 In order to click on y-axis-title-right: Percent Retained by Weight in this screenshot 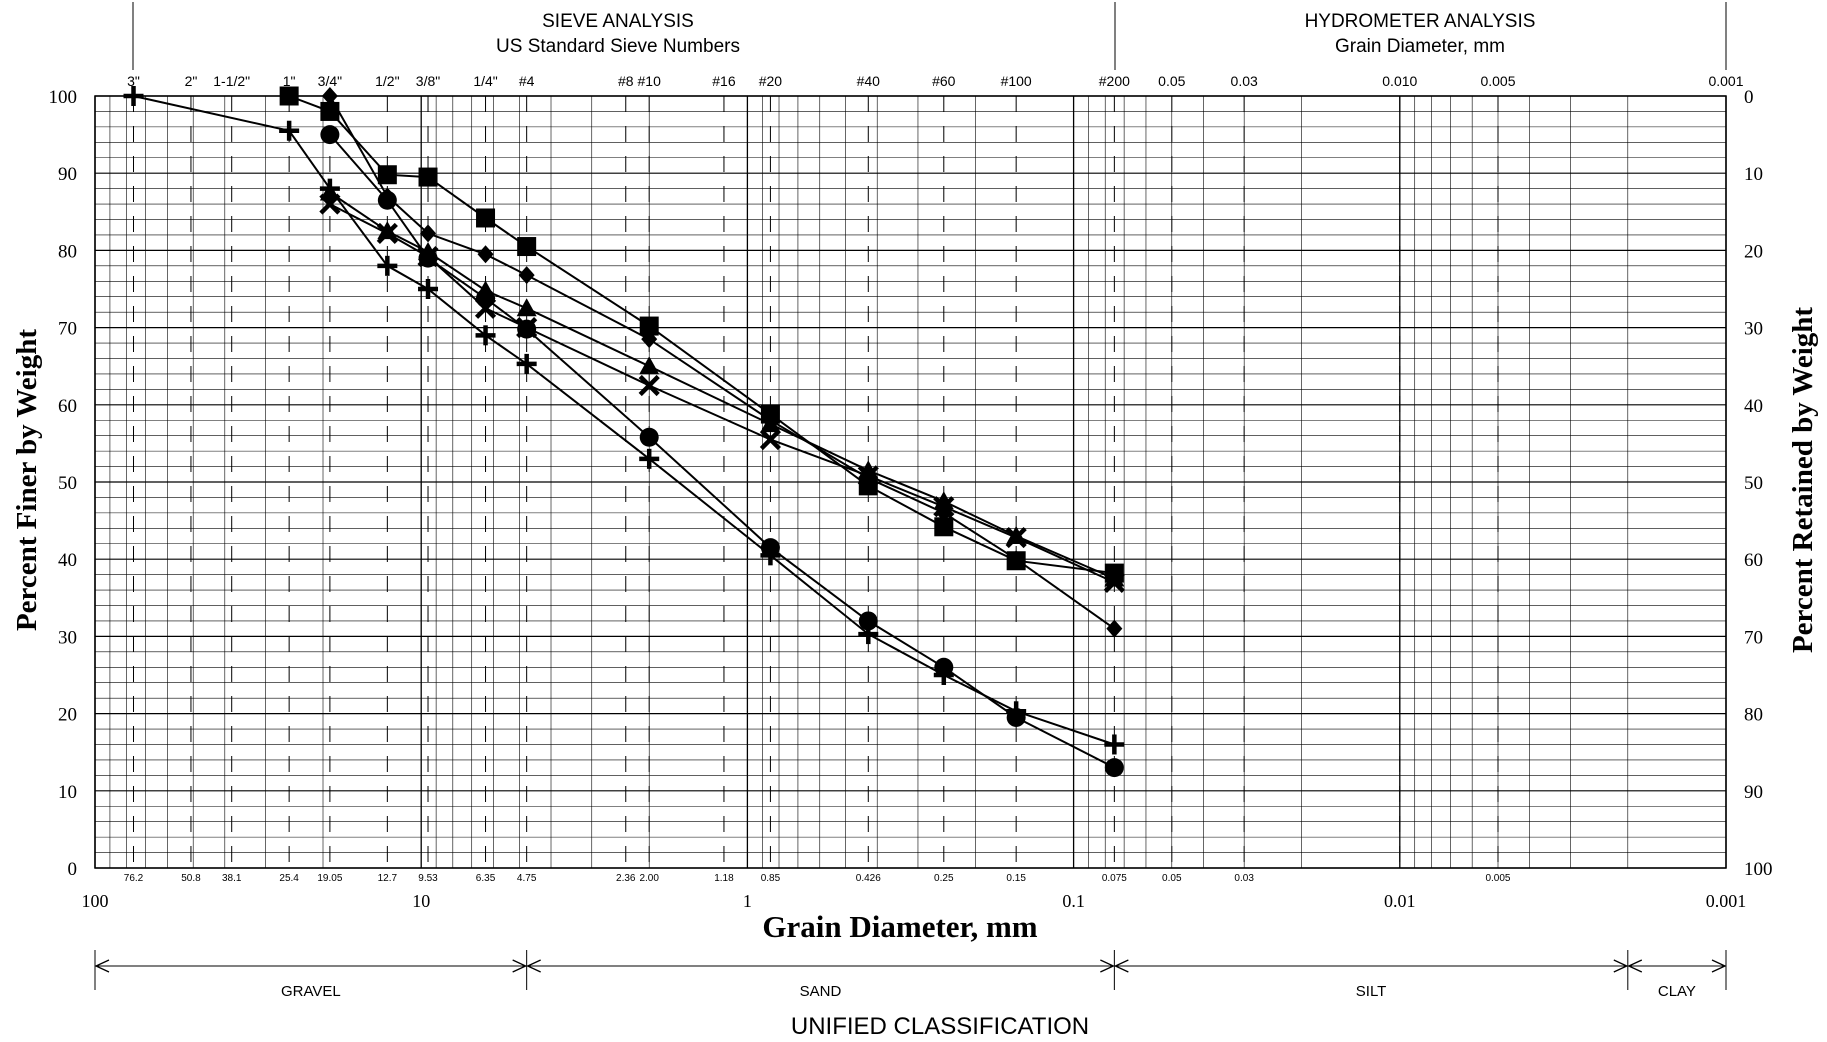, I will do `click(1803, 480)`.